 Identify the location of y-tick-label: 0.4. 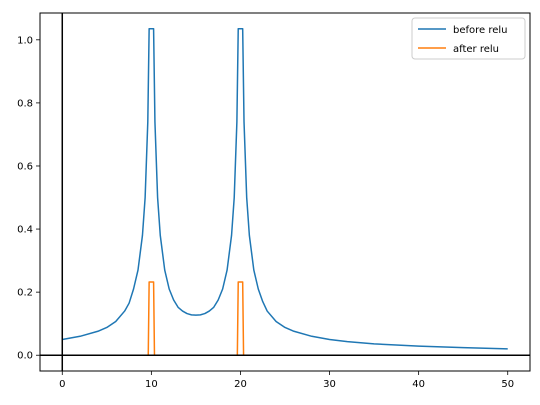
(25, 230).